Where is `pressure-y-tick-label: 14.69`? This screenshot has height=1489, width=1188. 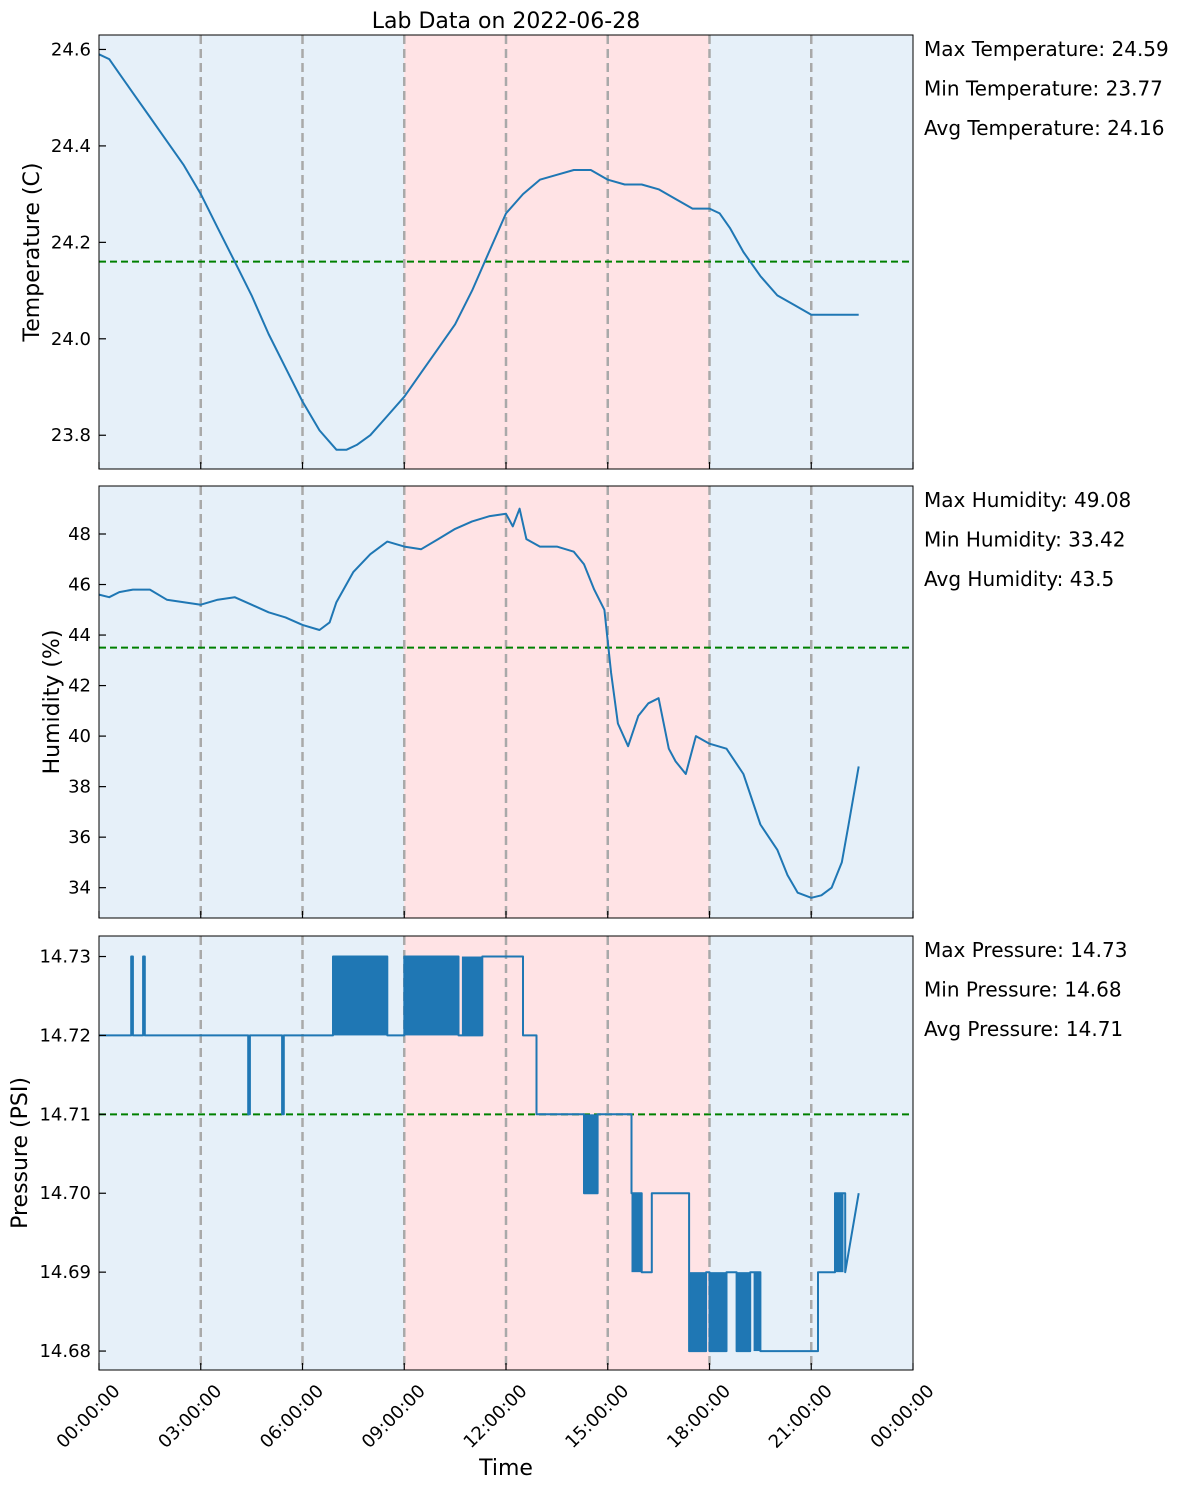 pressure-y-tick-label: 14.69 is located at coordinates (65, 1272).